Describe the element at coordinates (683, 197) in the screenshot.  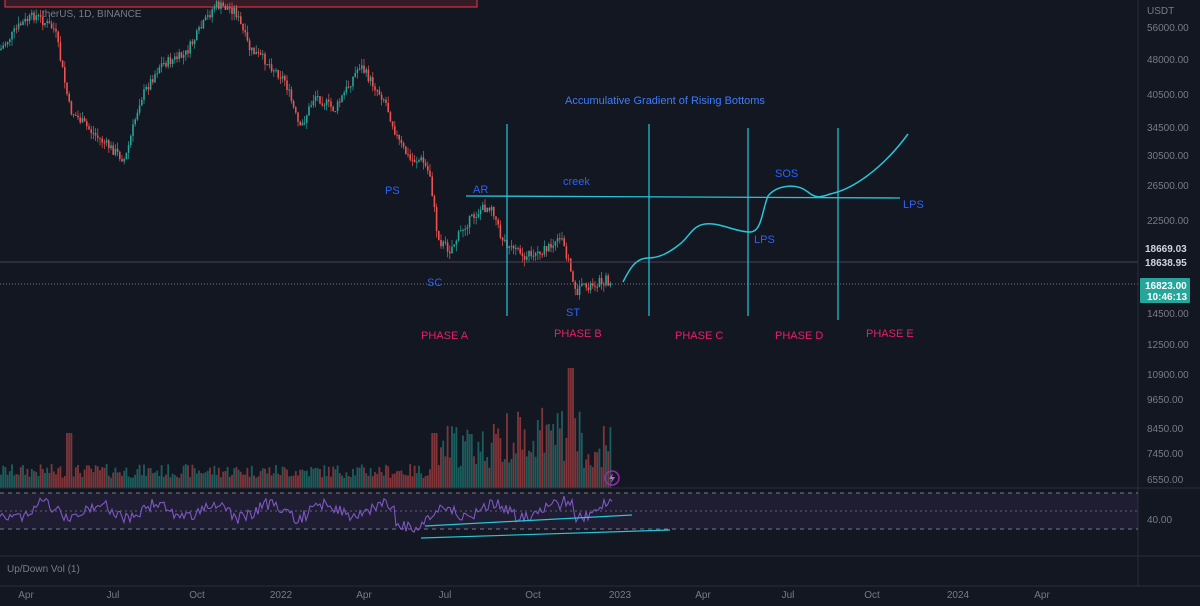
I see `creek-line` at that location.